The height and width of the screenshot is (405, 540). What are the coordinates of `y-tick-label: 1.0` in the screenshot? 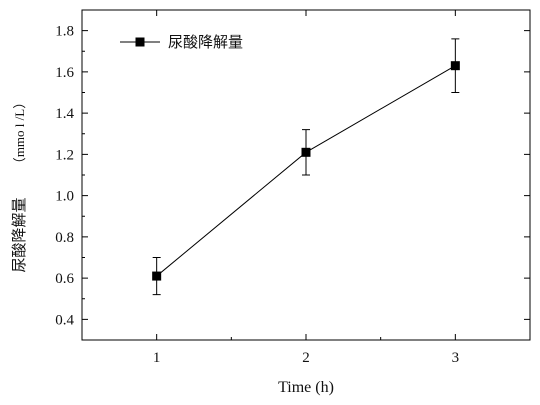 It's located at (64, 197).